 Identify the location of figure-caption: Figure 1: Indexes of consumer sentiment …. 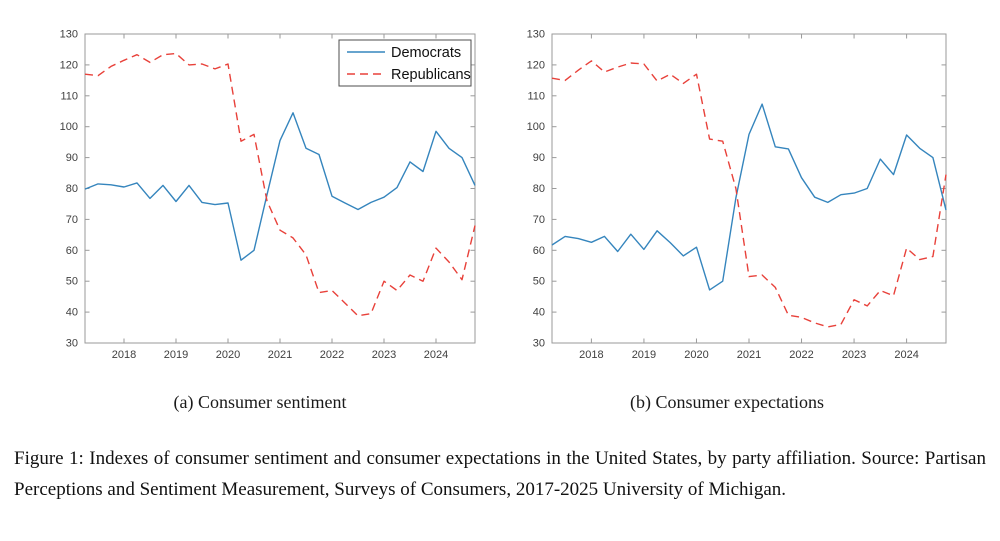
(500, 474).